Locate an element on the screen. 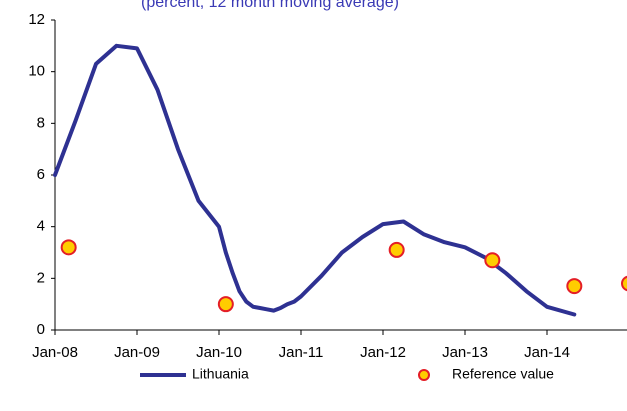  chart-subtitle: (percent, 12 month moving average) is located at coordinates (270, 5).